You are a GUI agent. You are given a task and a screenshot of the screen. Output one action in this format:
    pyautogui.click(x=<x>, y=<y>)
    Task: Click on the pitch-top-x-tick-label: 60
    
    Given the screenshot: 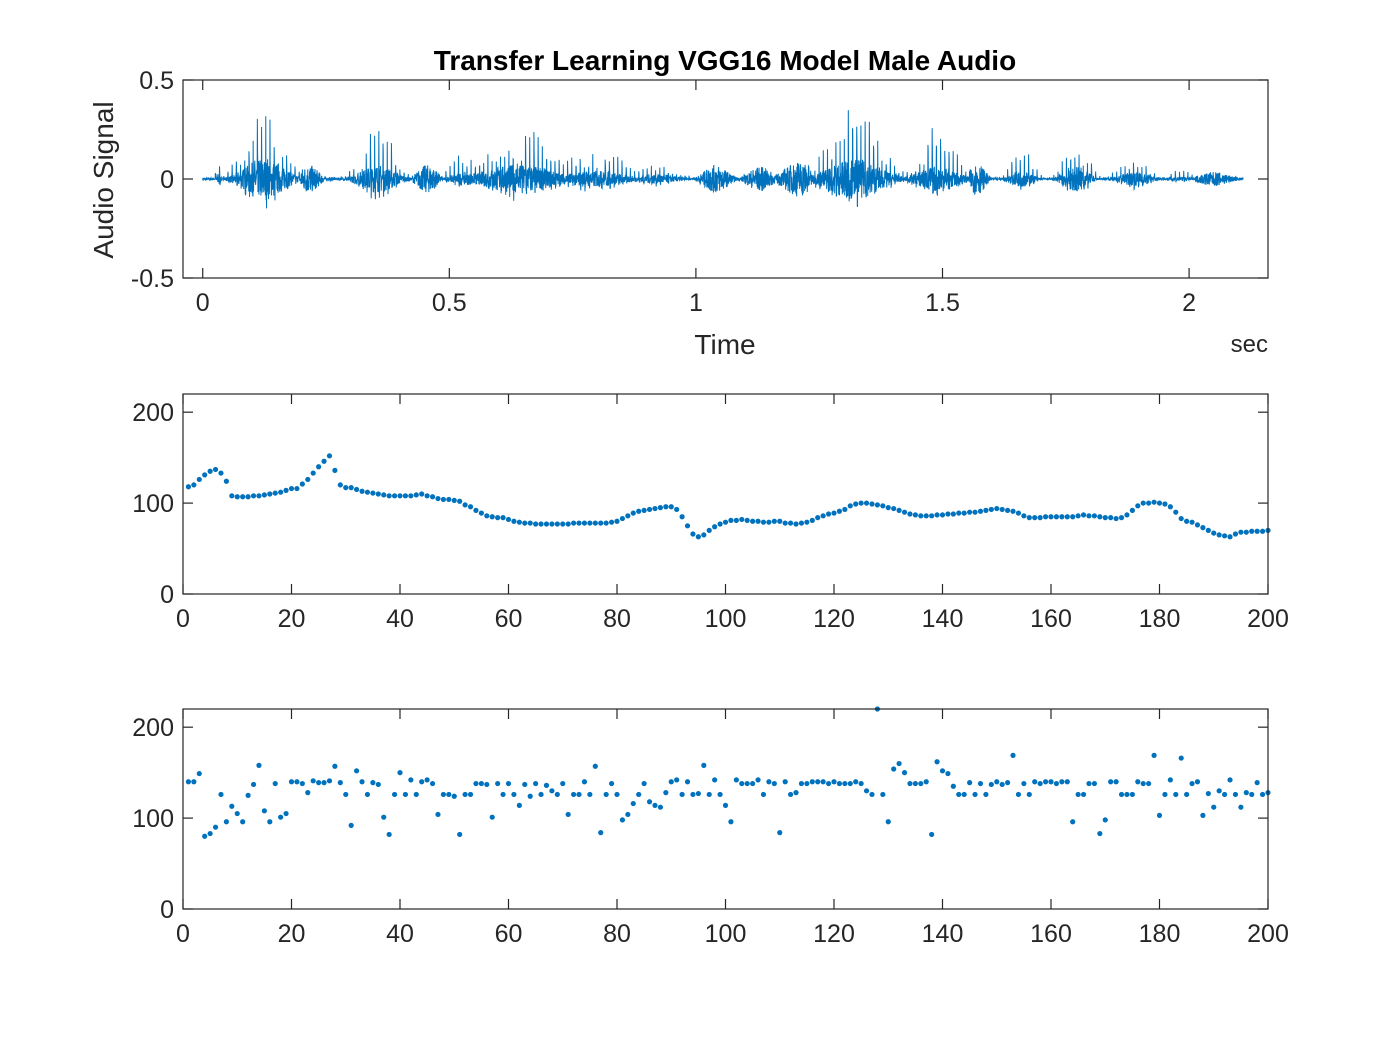 What is the action you would take?
    pyautogui.click(x=509, y=619)
    